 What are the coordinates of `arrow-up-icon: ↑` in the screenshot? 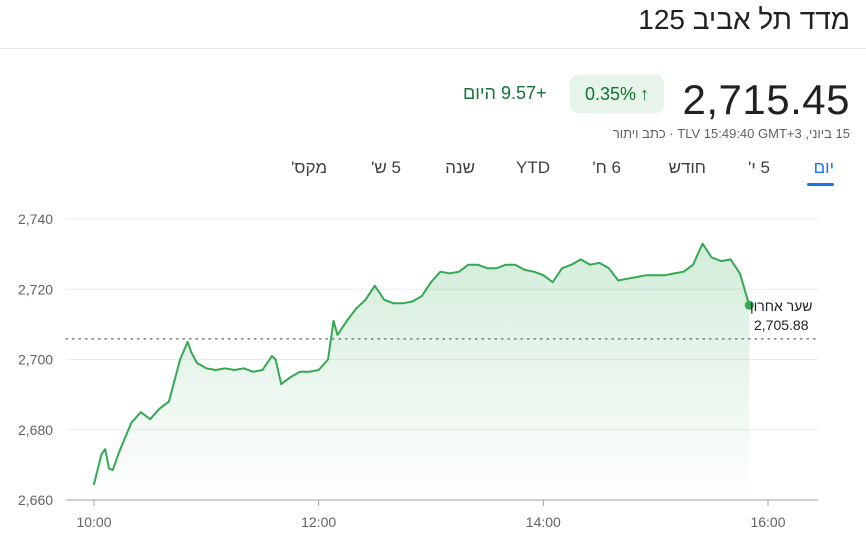 It's located at (645, 93).